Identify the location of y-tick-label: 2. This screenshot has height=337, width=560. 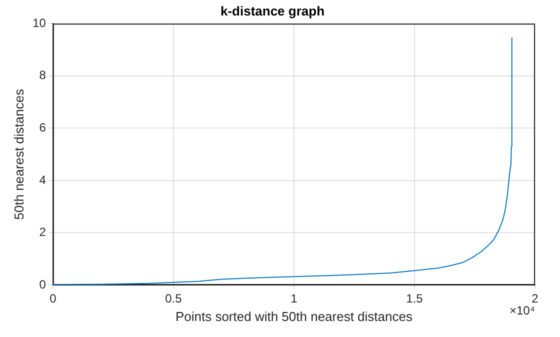
(42, 232).